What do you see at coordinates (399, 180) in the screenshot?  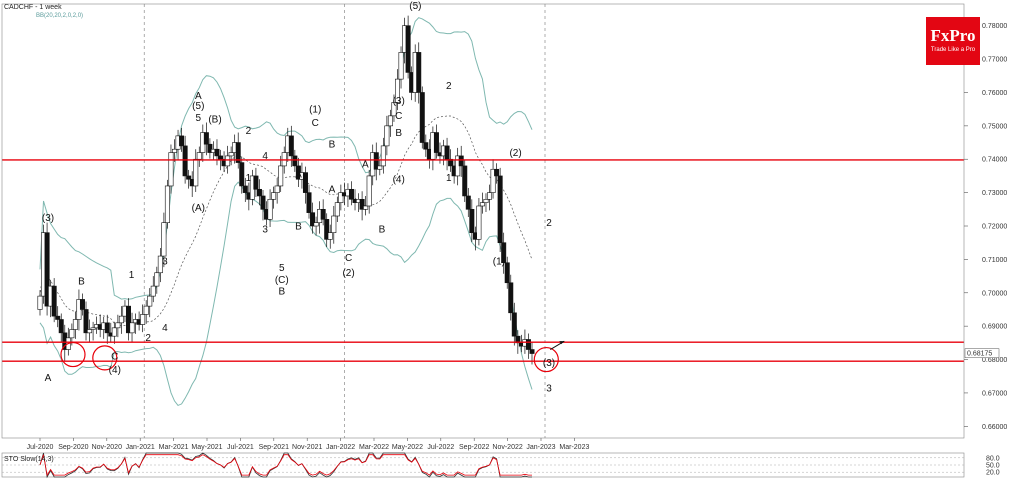 I see `wave-label: (4)` at bounding box center [399, 180].